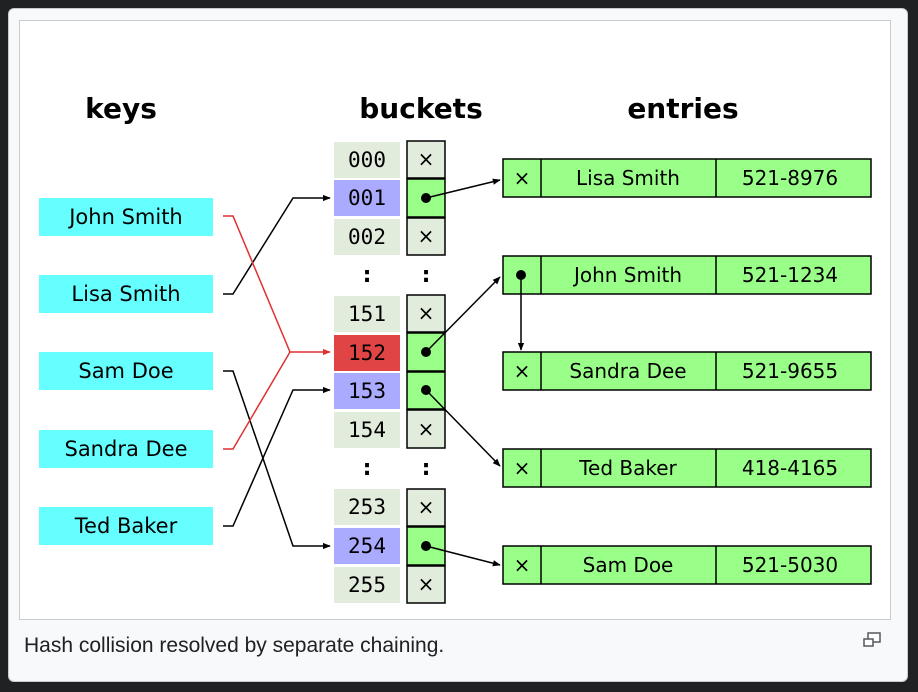  I want to click on bucket-index: 152, so click(367, 353).